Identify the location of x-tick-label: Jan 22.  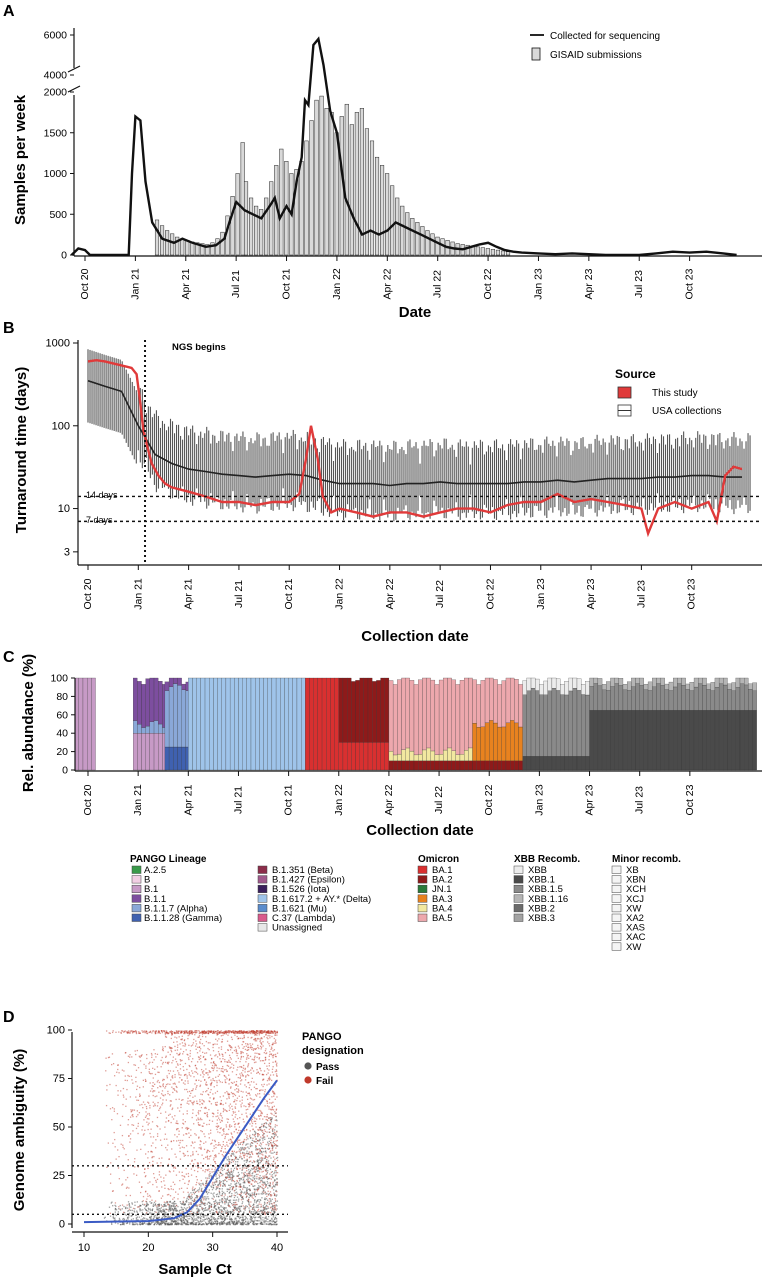
(339, 800).